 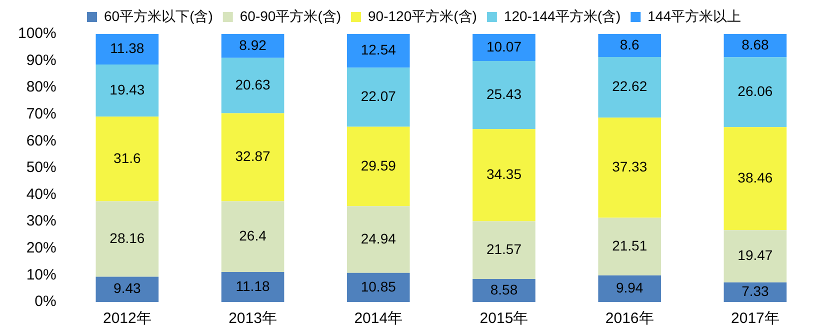 What do you see at coordinates (562, 16) in the screenshot?
I see `legend-label: 120-144平方米(含)` at bounding box center [562, 16].